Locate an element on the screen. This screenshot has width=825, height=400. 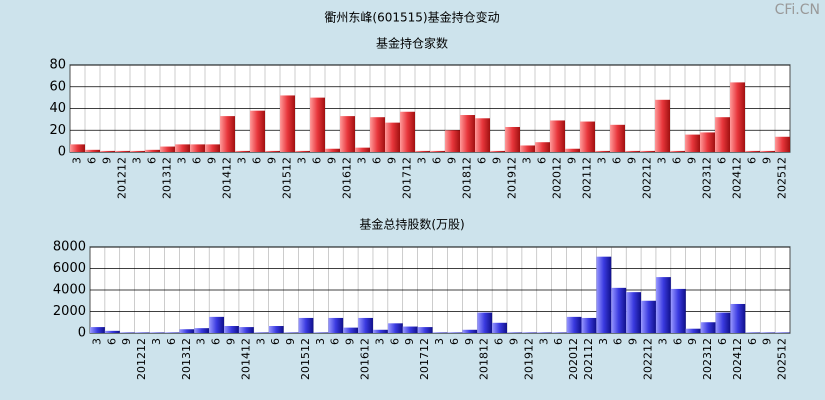
y-tick-label: 2000 is located at coordinates (69, 311).